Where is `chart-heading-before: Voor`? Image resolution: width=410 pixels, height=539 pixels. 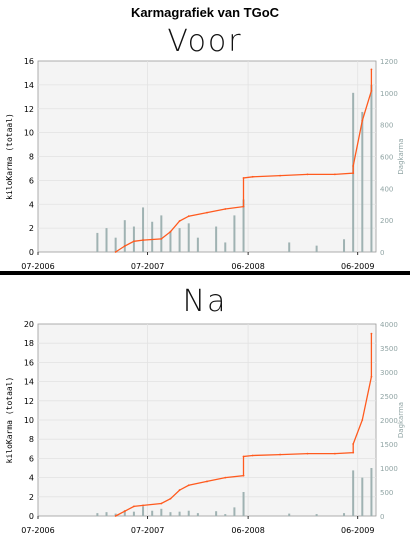 chart-heading-before: Voor is located at coordinates (205, 41).